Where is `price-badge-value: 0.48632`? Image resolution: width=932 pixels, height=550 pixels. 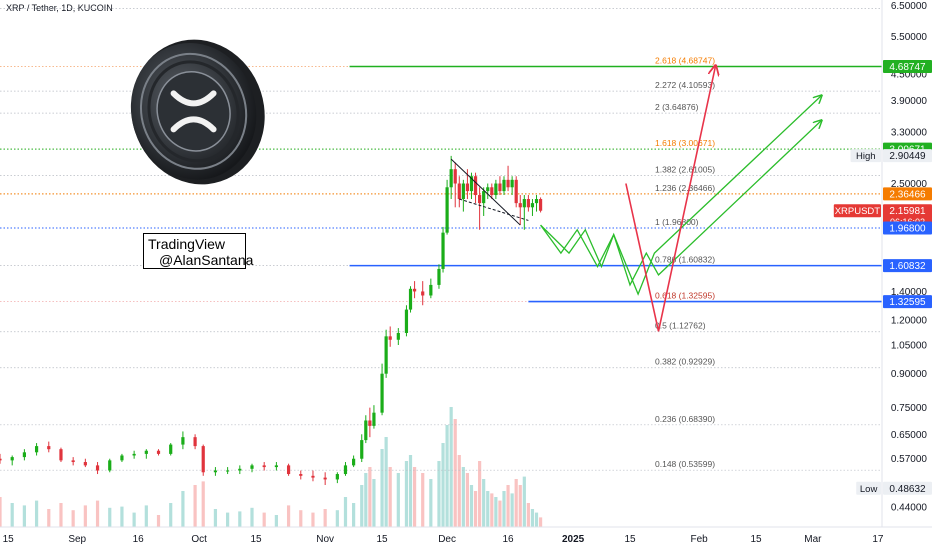 price-badge-value: 0.48632 is located at coordinates (907, 489).